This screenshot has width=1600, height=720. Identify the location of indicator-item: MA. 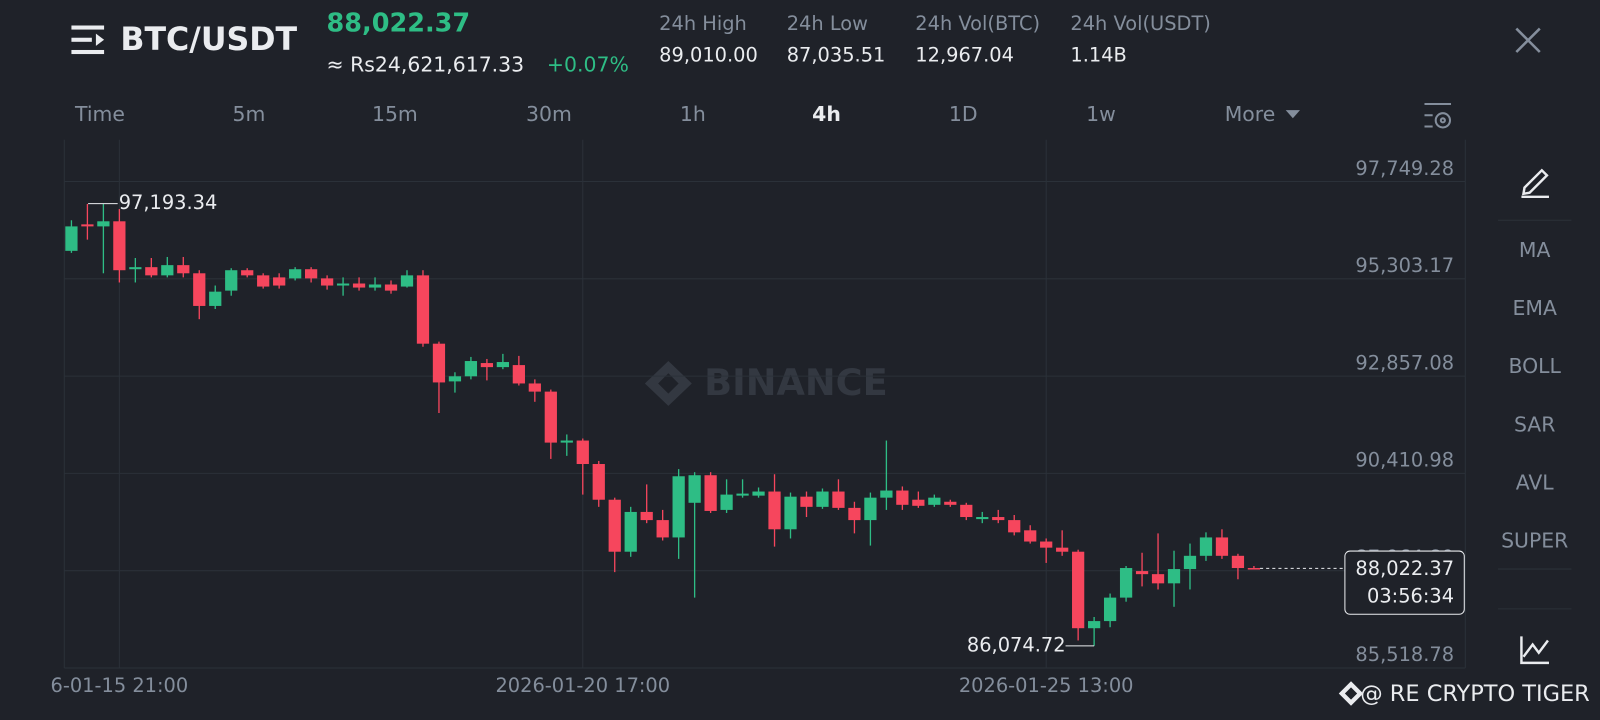
(1535, 250).